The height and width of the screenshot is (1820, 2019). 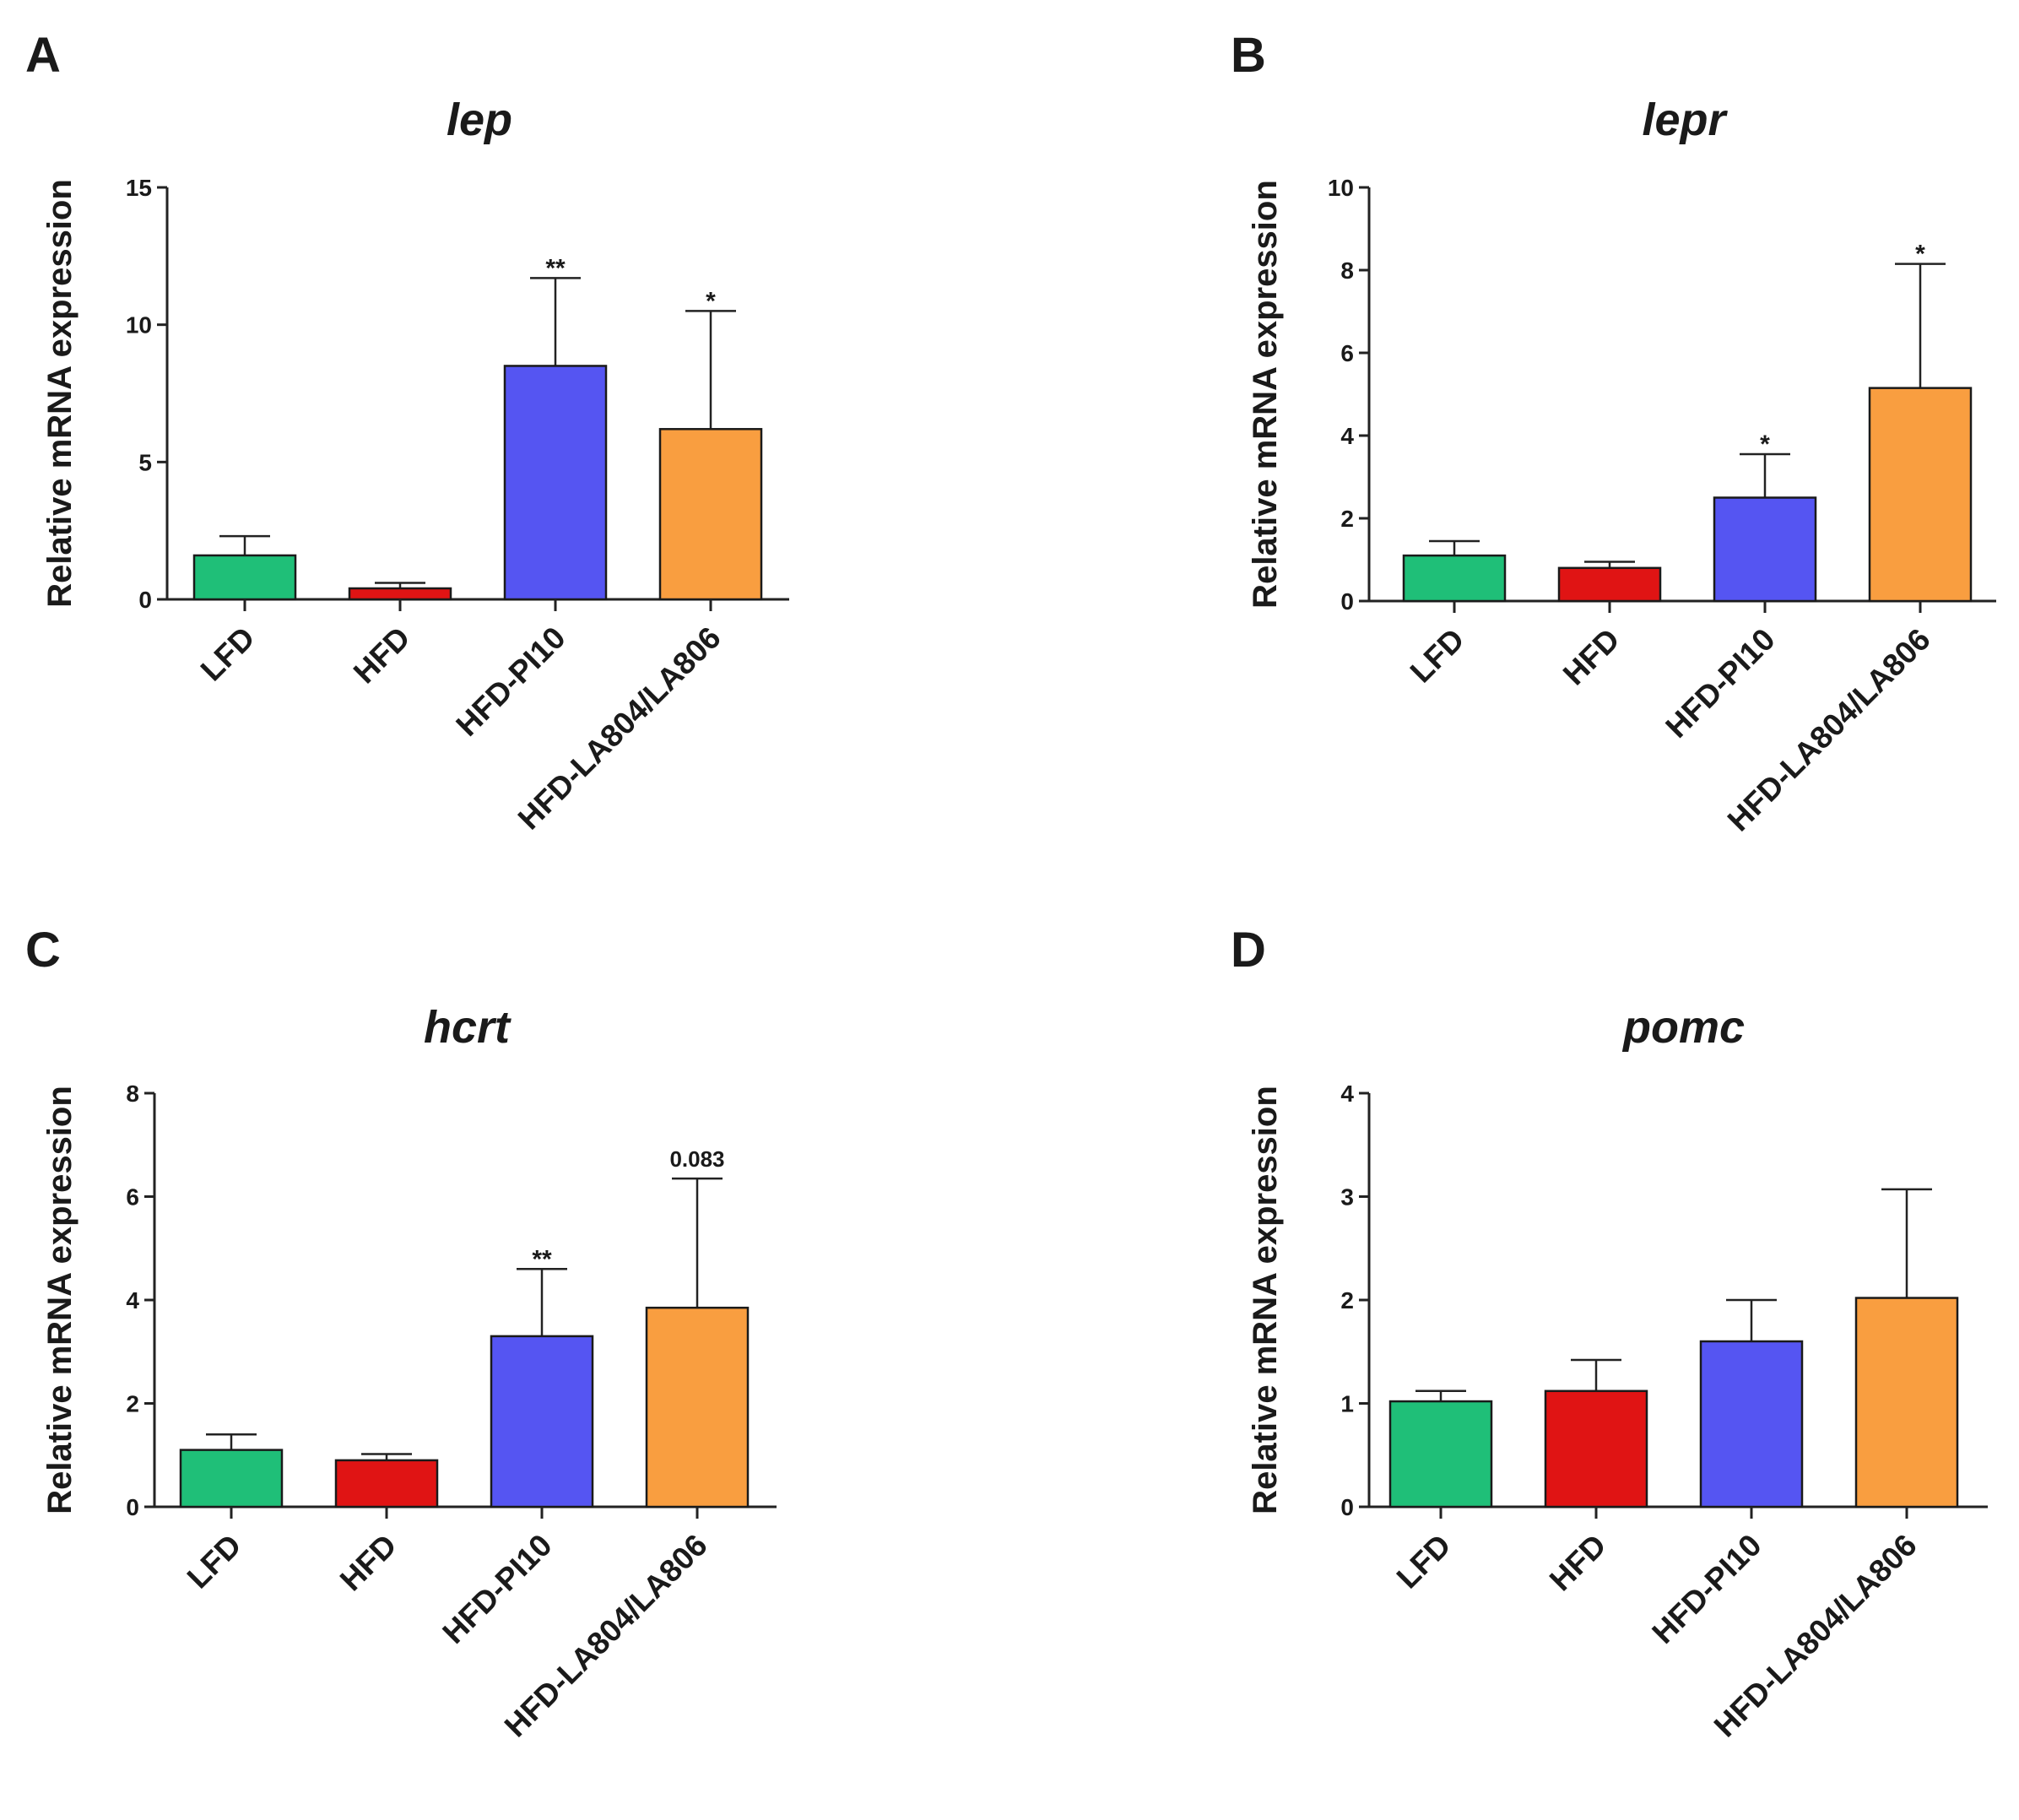 What do you see at coordinates (1347, 1197) in the screenshot?
I see `y-tick-label: 3` at bounding box center [1347, 1197].